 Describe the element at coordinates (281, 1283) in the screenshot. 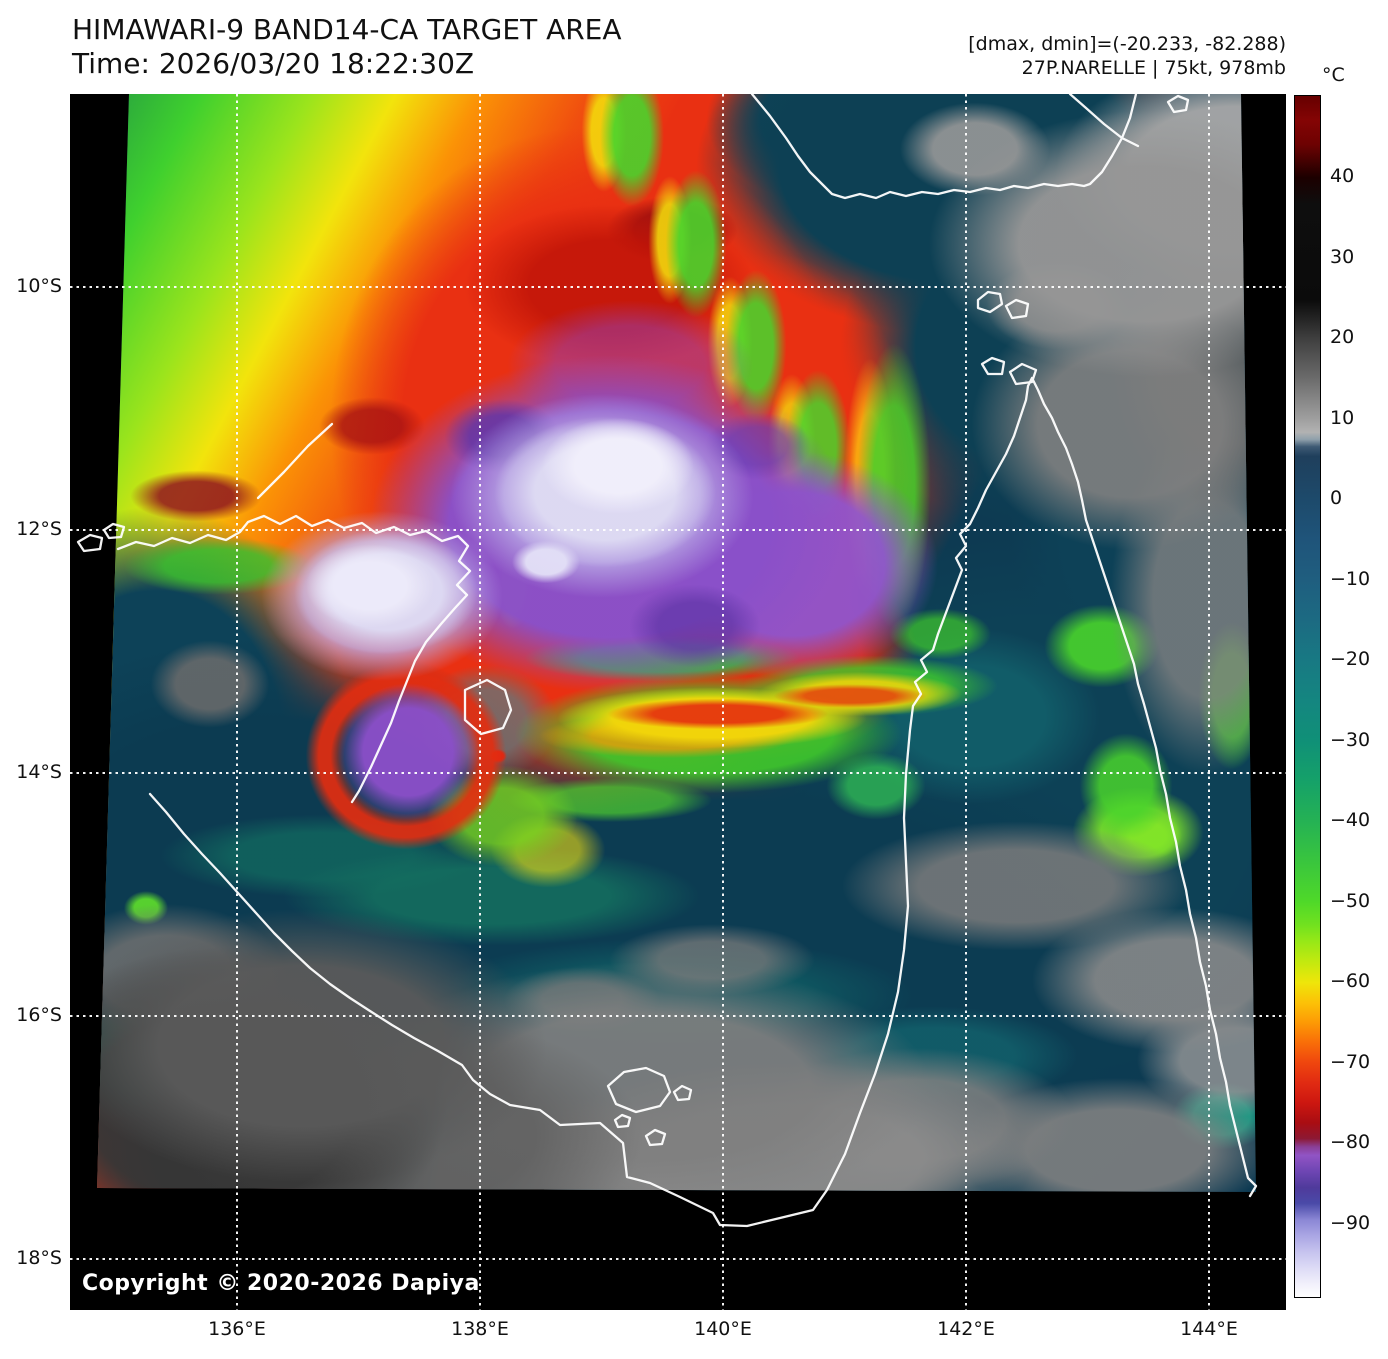

I see `copyright-watermark: Copyright © 2020-2026 Dapiya` at that location.